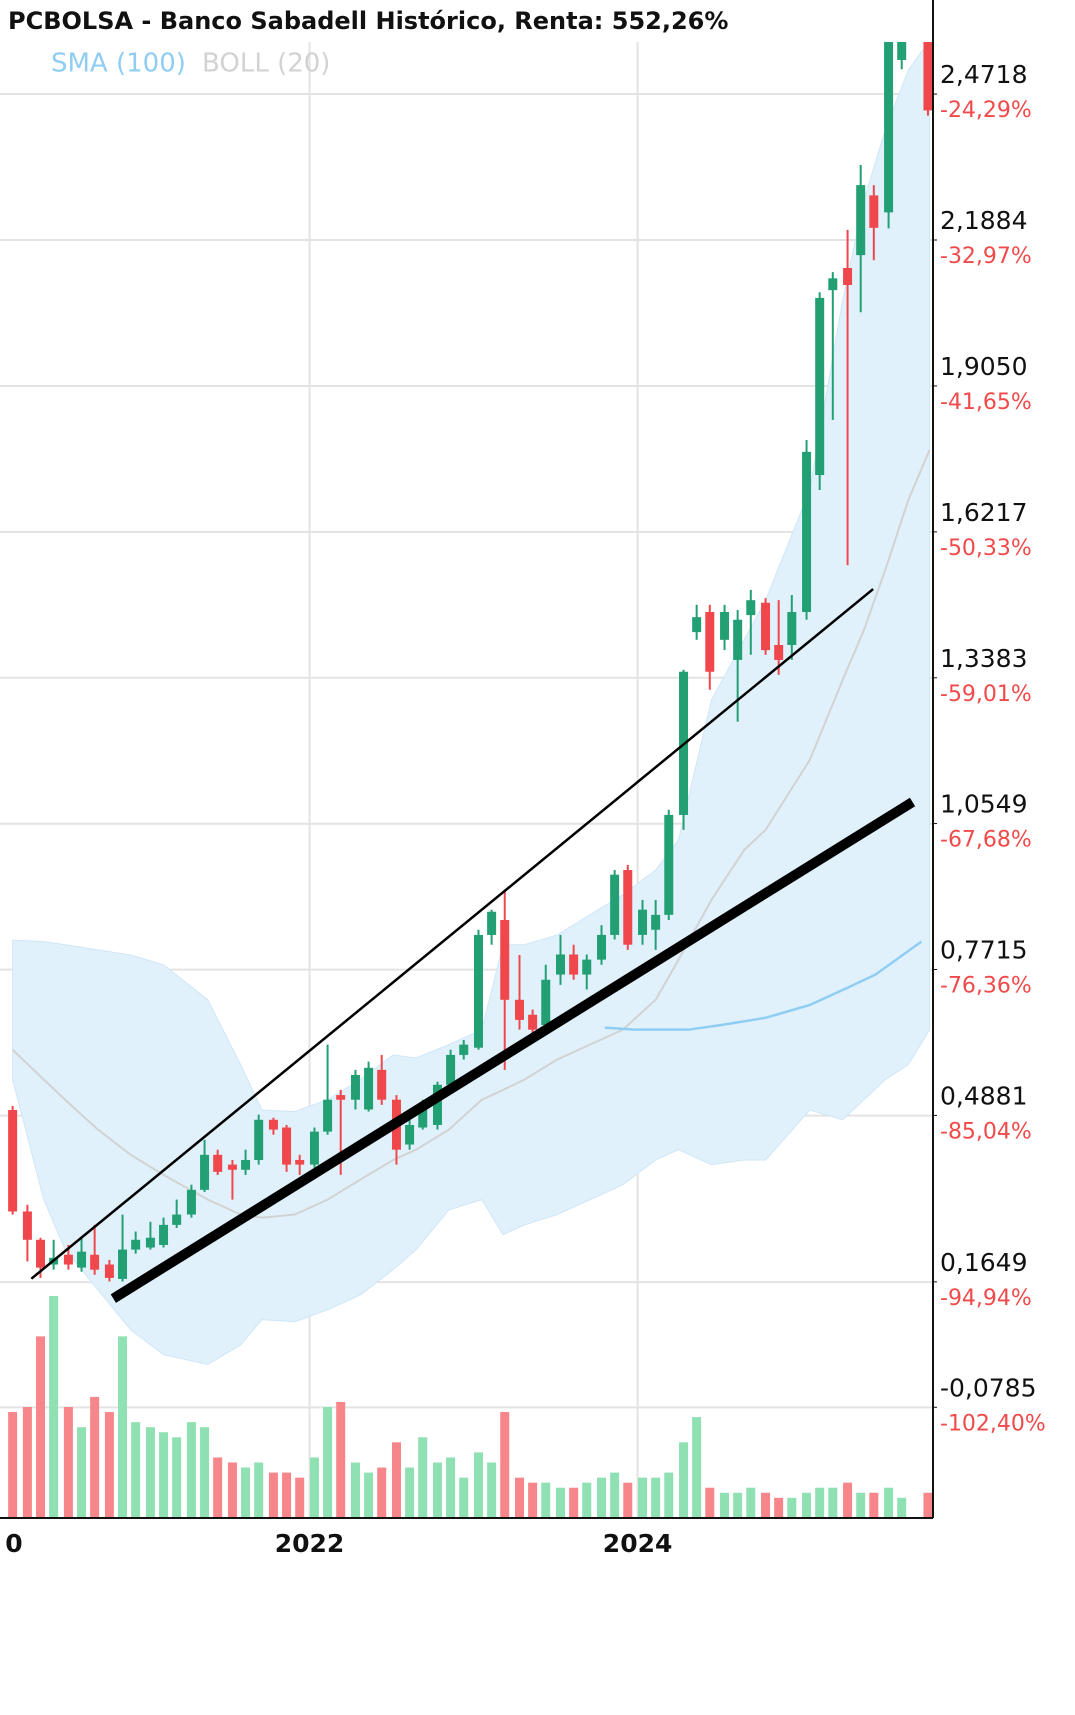 This screenshot has height=1715, width=1075. What do you see at coordinates (983, 366) in the screenshot?
I see `y-tick-label: 1,9050` at bounding box center [983, 366].